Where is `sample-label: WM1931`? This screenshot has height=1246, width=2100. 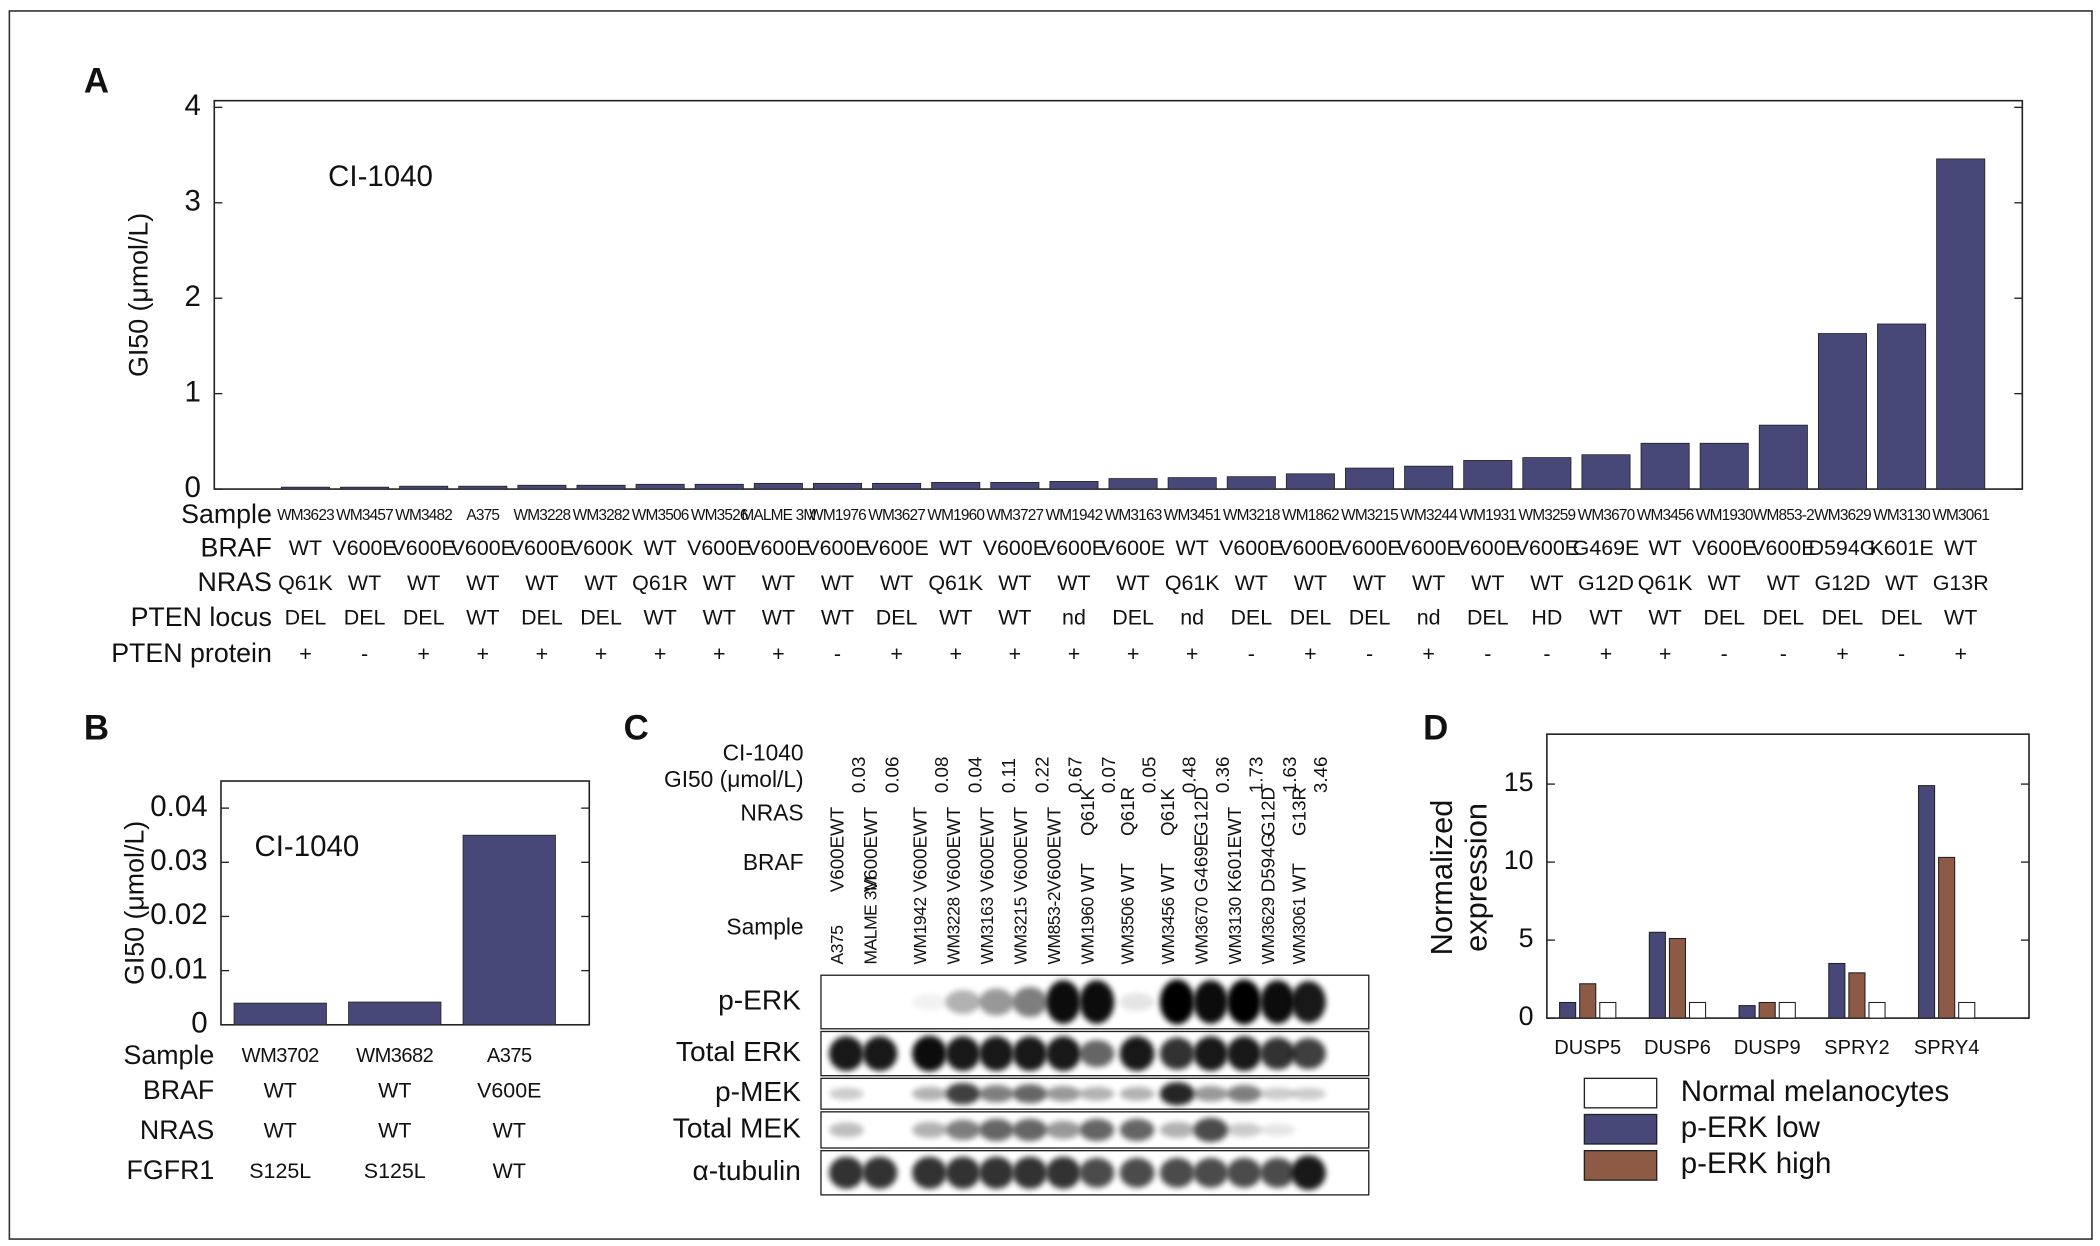 sample-label: WM1931 is located at coordinates (1487, 515).